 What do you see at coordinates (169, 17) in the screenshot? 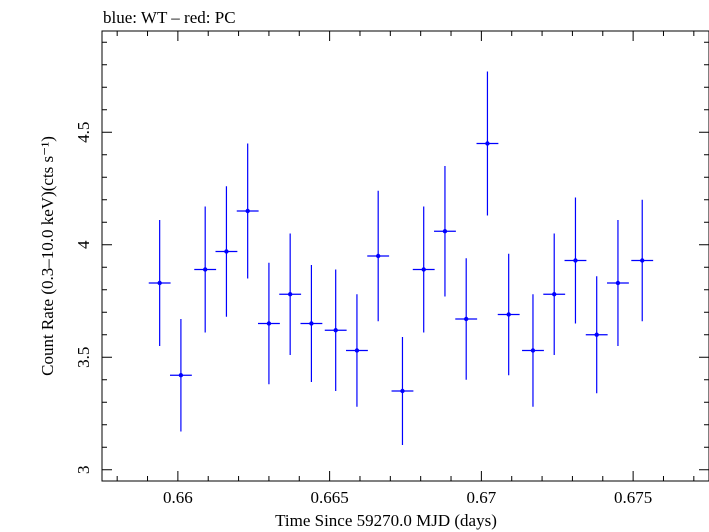
I see `chart-header: blue: WT – red: PC` at bounding box center [169, 17].